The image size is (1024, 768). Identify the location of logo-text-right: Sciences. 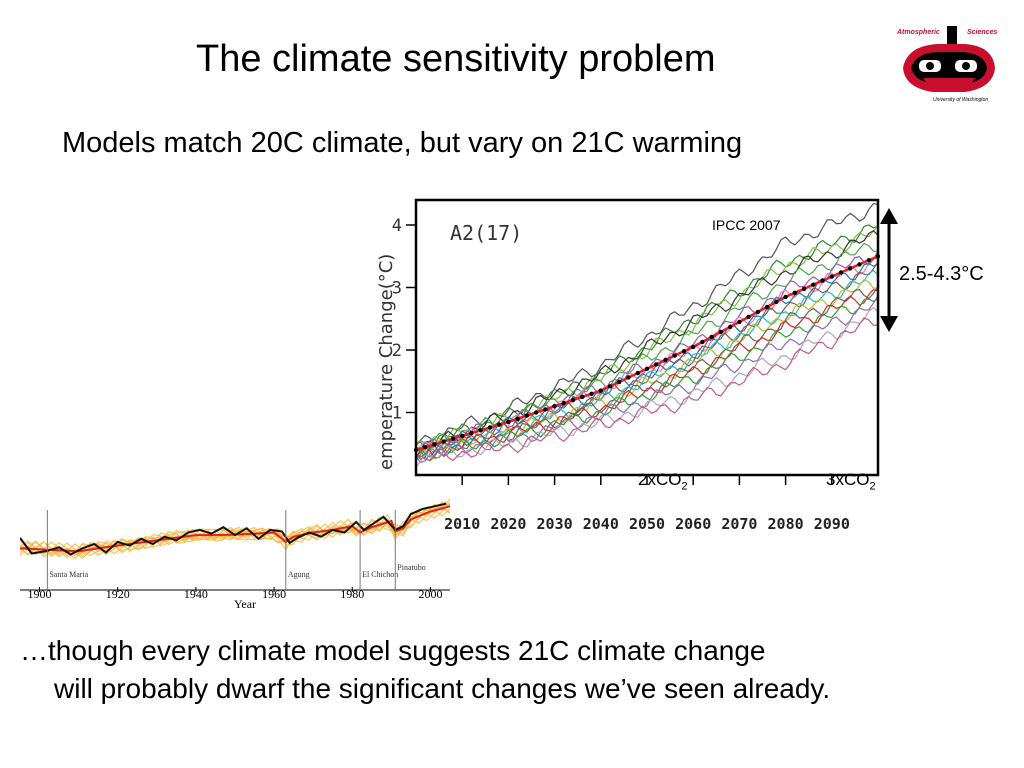
(982, 32).